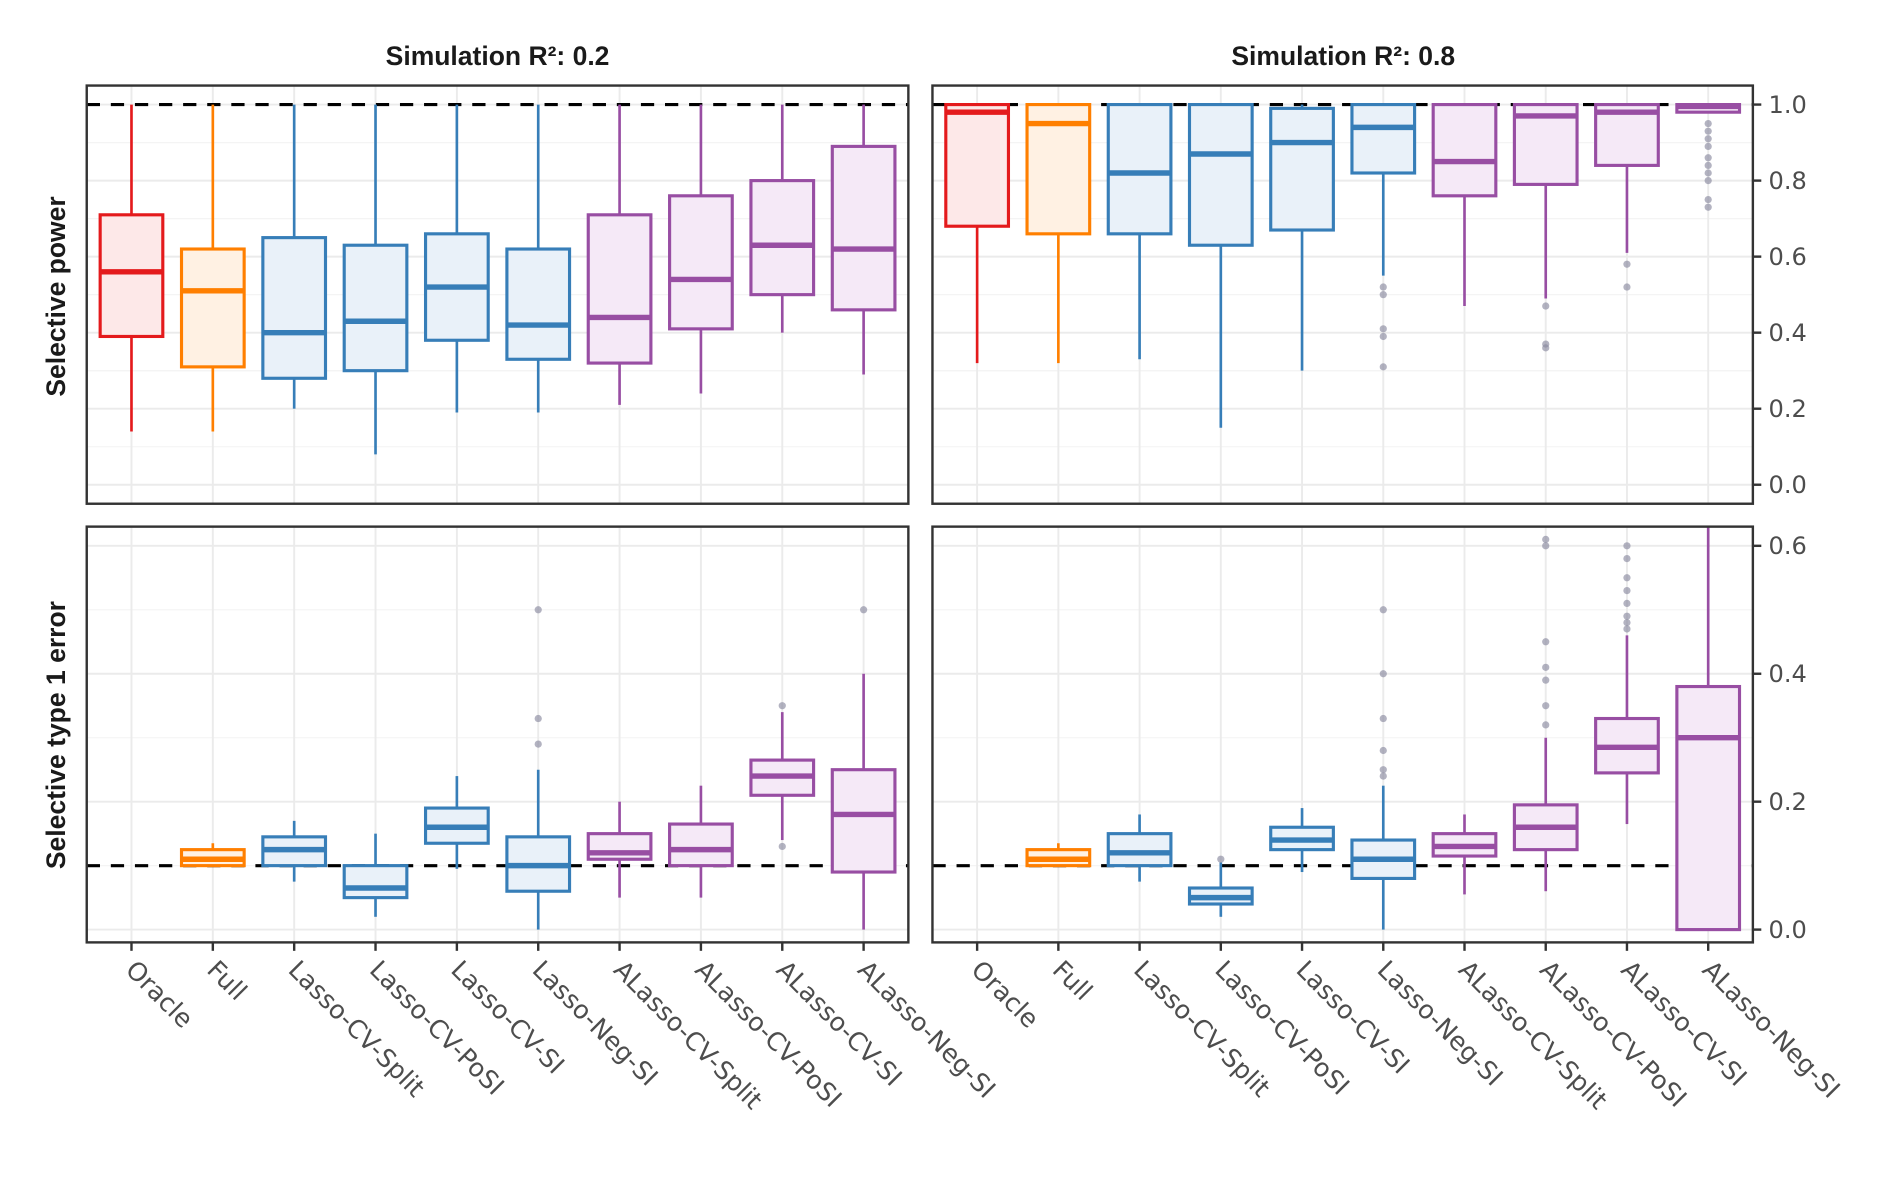  Describe the element at coordinates (56, 296) in the screenshot. I see `y-axis-label-selective-power: Selective power` at that location.